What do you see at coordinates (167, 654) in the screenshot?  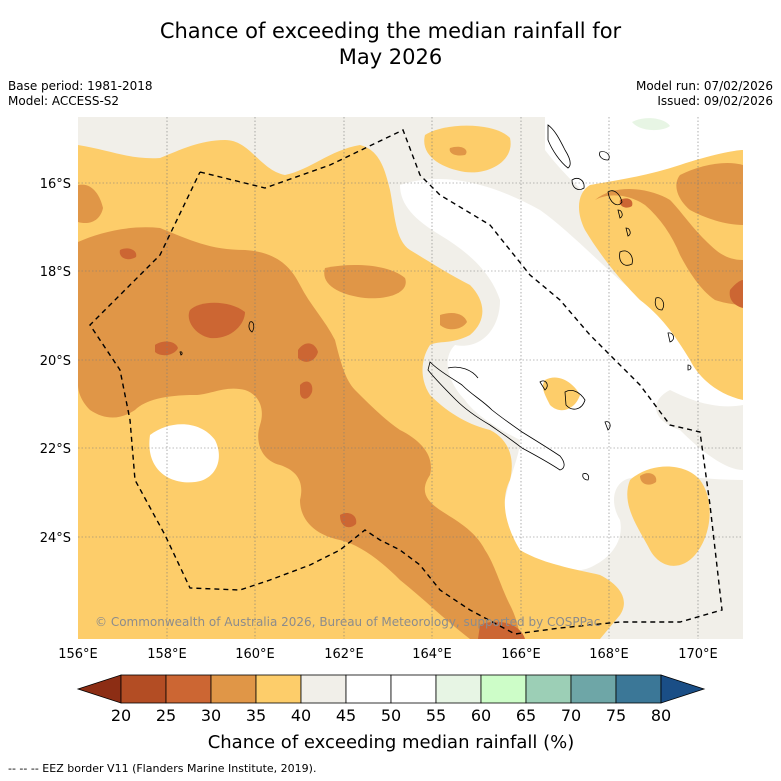 I see `lon-label-158e: 158°E` at bounding box center [167, 654].